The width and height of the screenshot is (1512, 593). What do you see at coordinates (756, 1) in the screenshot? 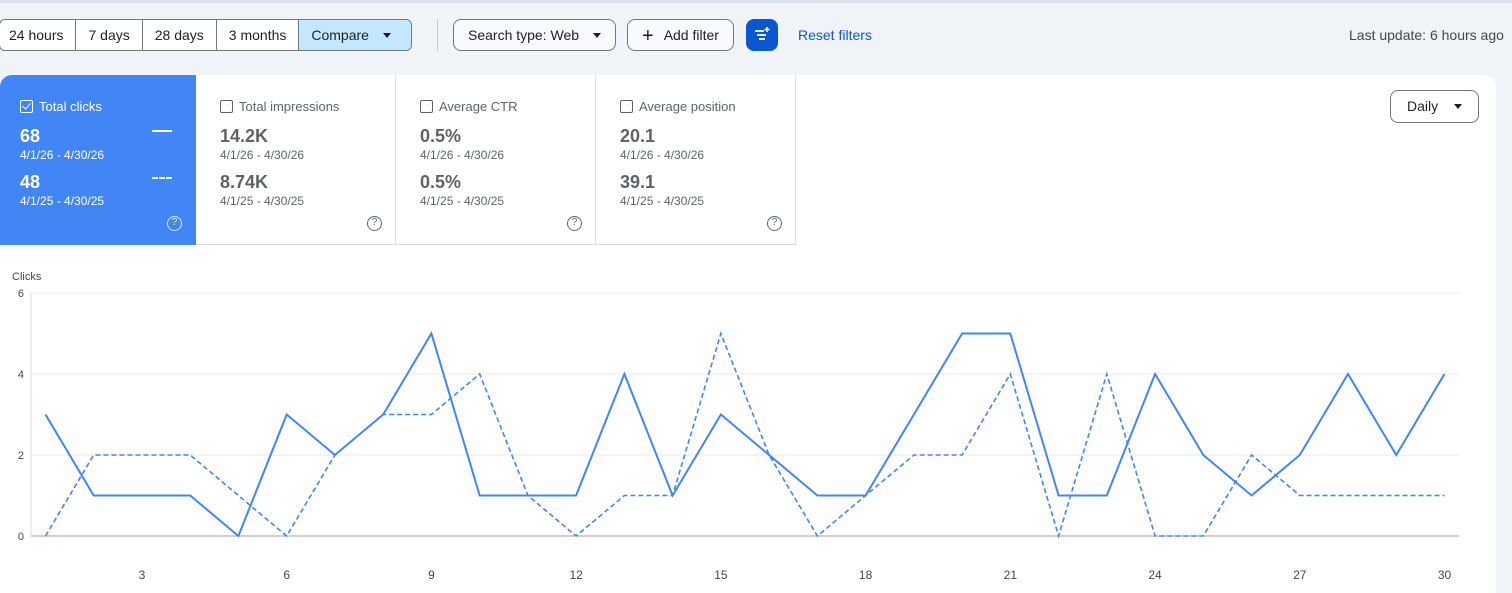
I see `top-divider` at bounding box center [756, 1].